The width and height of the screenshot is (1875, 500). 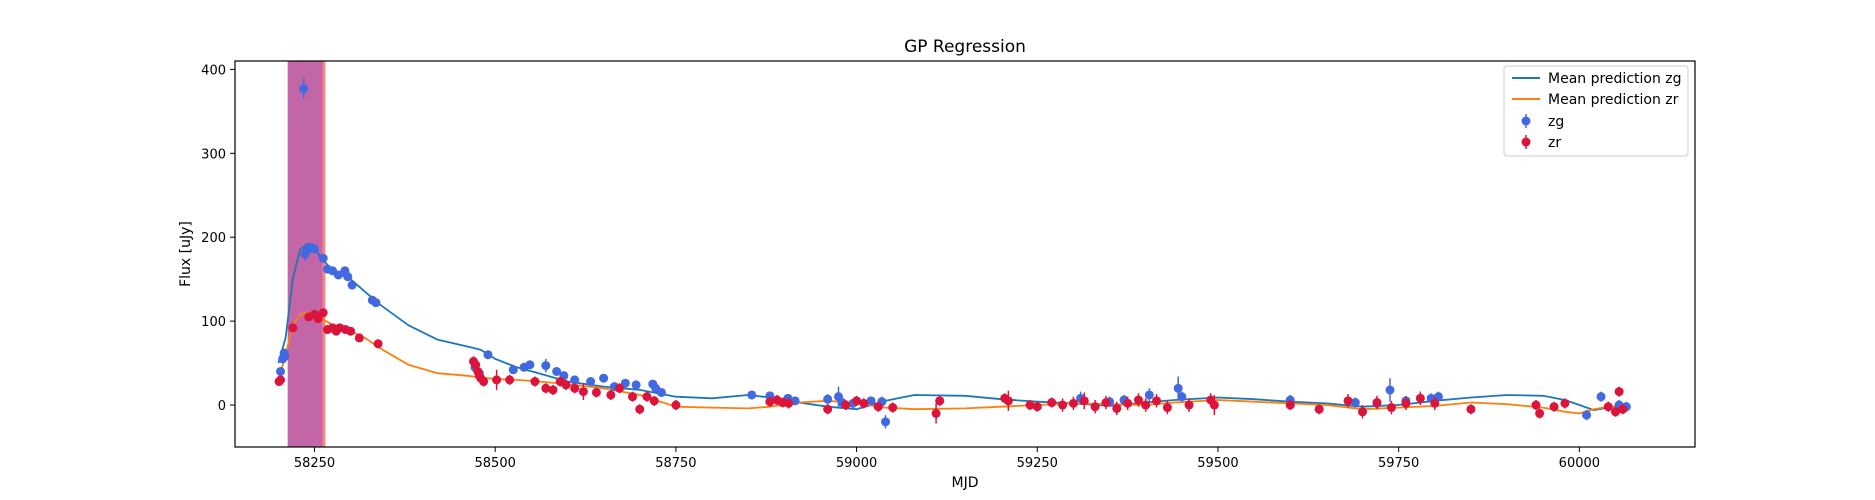 I want to click on x-tick-label: 58250, so click(x=314, y=463).